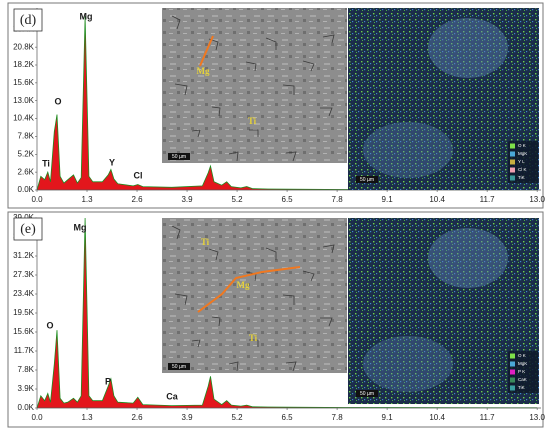  What do you see at coordinates (24, 118) in the screenshot?
I see `y-tick-label: 10.4K` at bounding box center [24, 118].